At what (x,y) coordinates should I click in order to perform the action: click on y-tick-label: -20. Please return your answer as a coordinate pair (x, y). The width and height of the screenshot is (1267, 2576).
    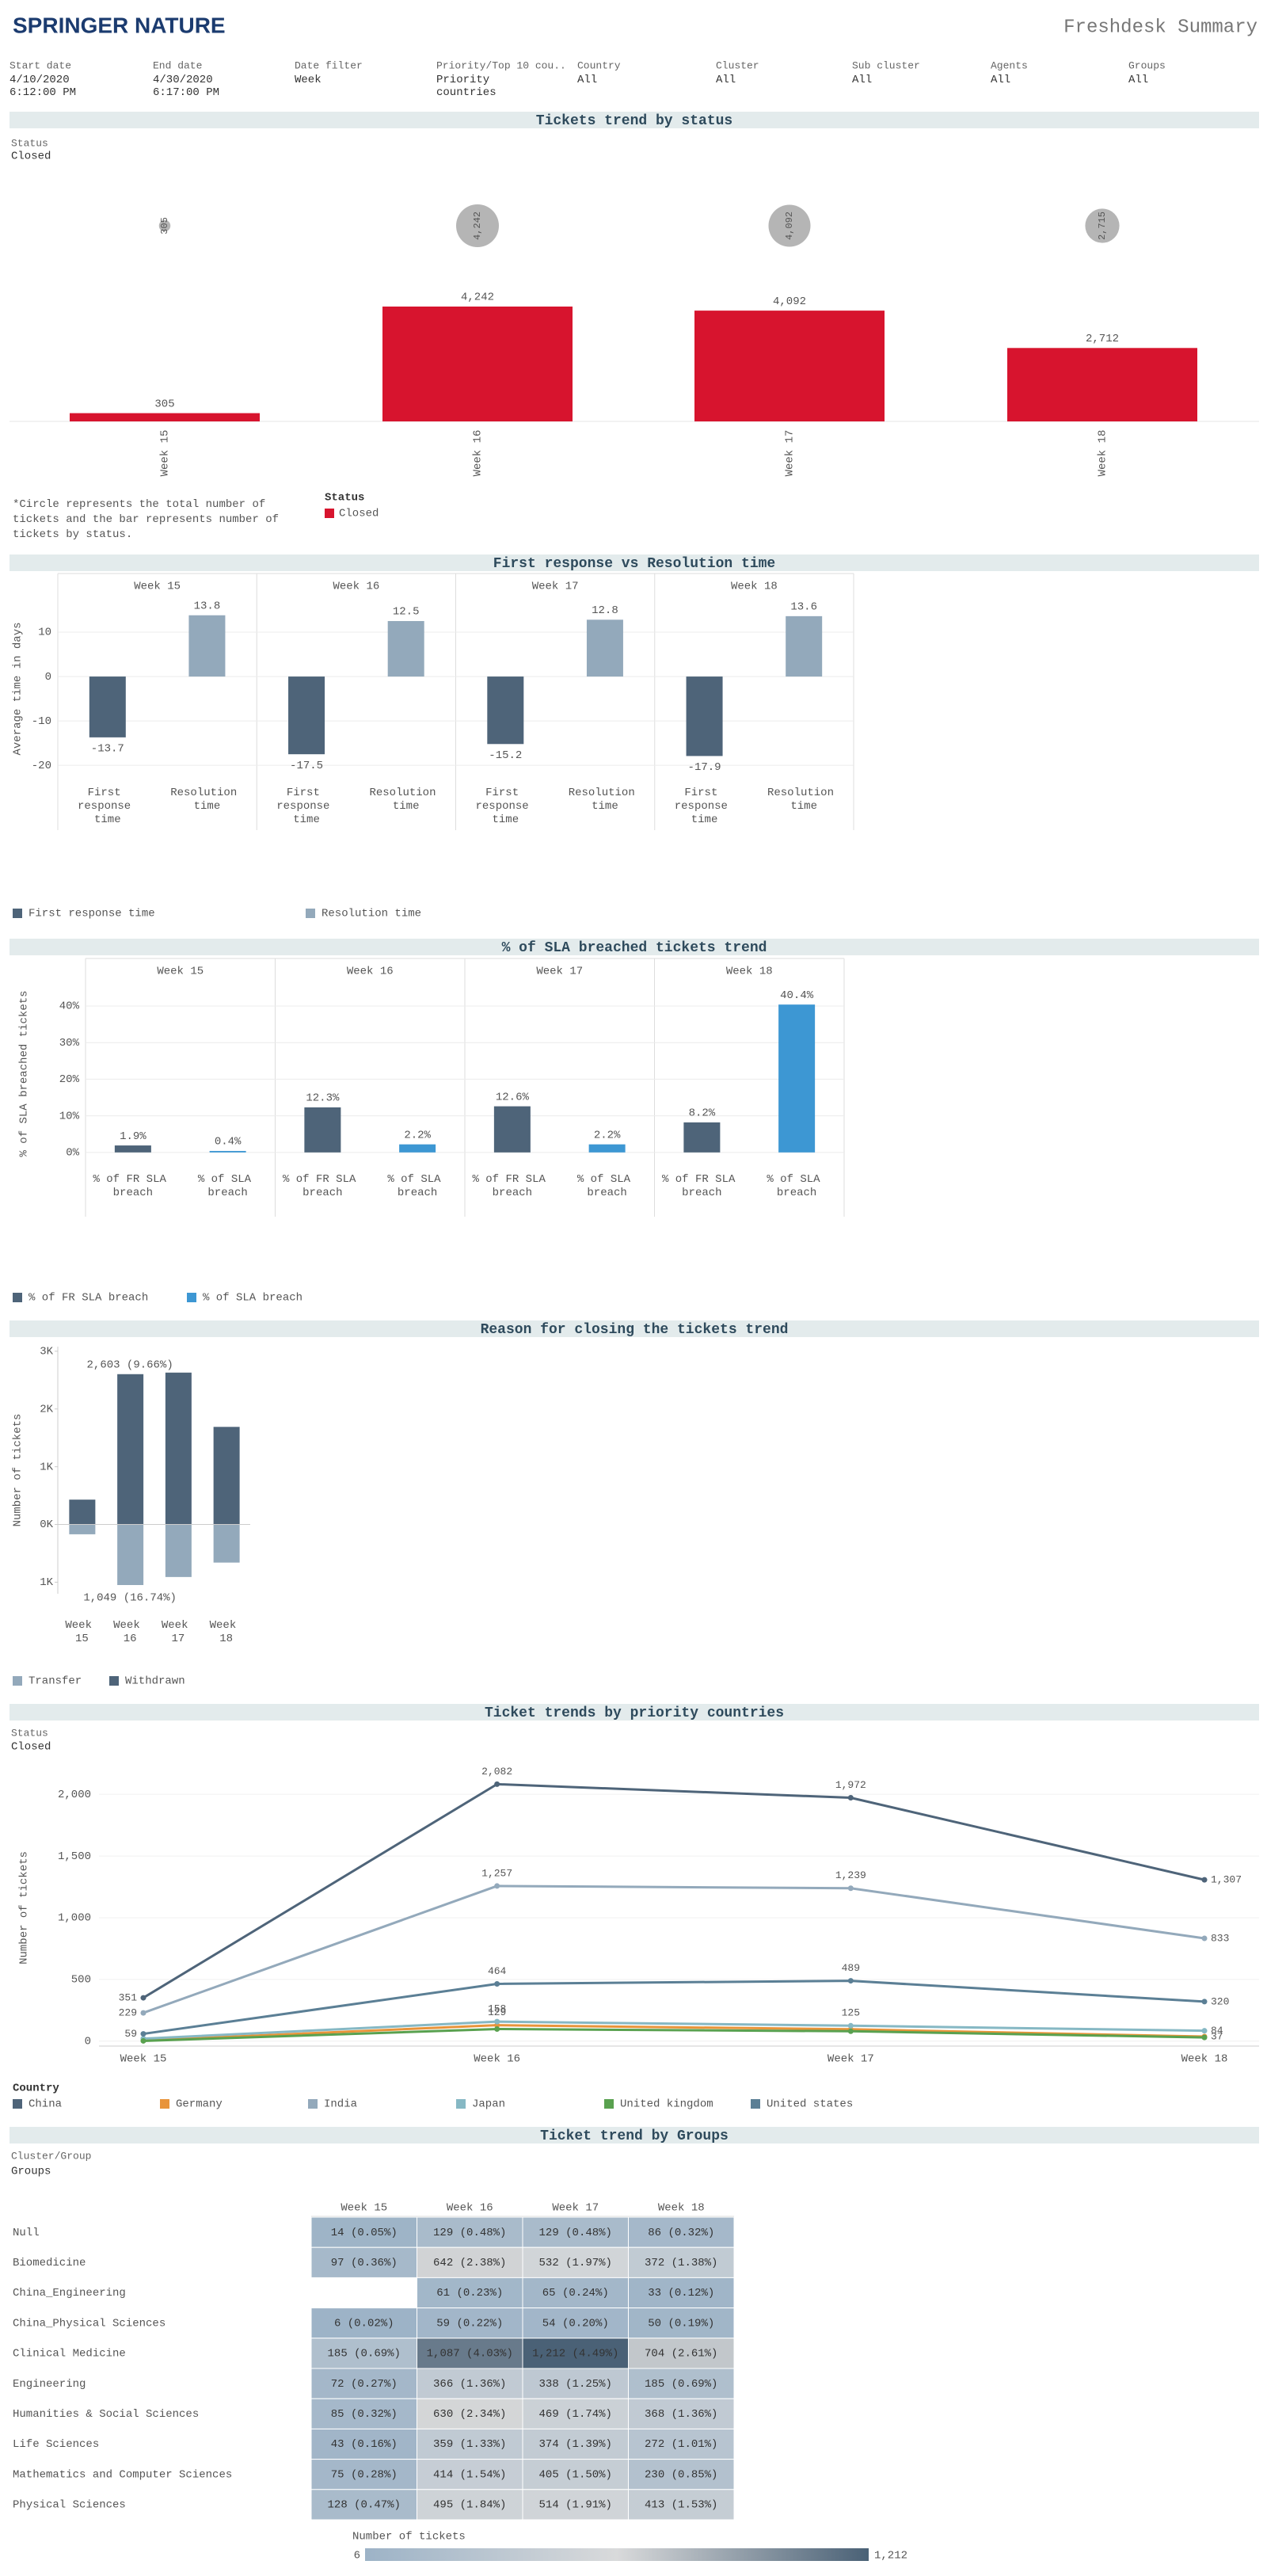
    Looking at the image, I should click on (41, 766).